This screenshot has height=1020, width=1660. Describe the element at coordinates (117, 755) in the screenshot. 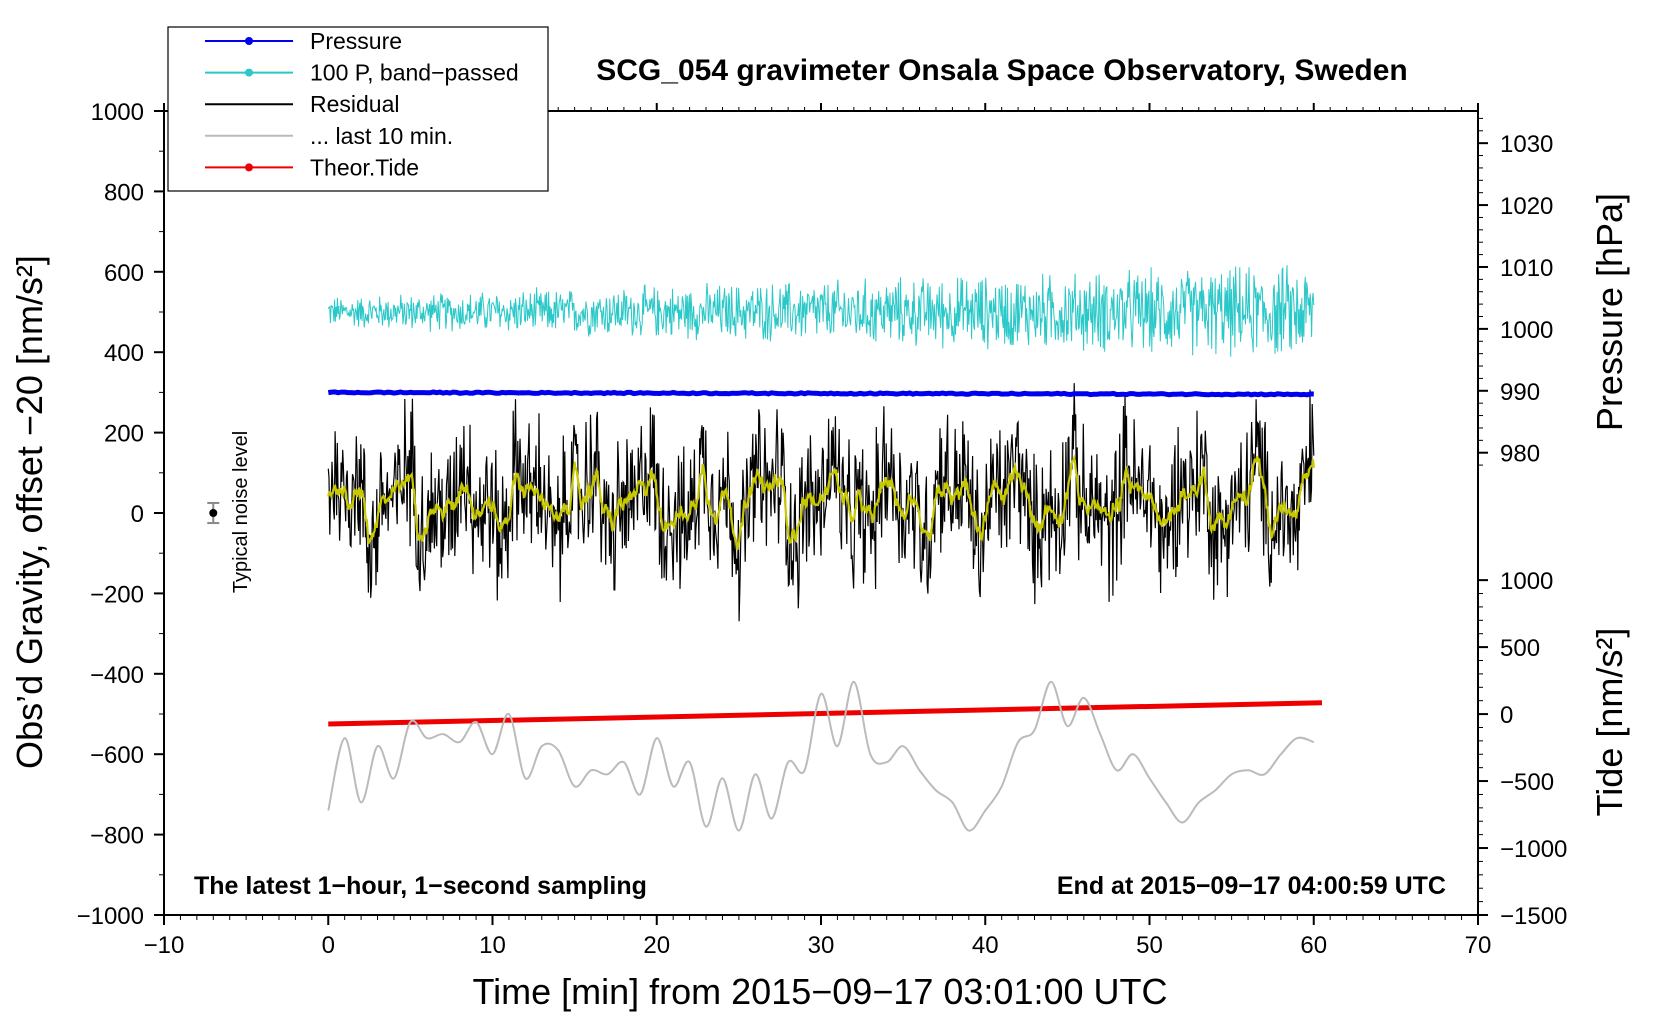

I see `y-tick-label: −600` at that location.